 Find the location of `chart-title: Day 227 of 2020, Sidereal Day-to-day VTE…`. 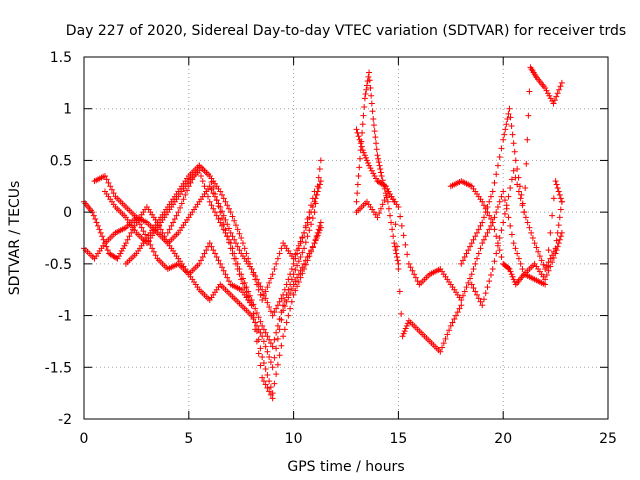

chart-title: Day 227 of 2020, Sidereal Day-to-day VTE… is located at coordinates (346, 31).